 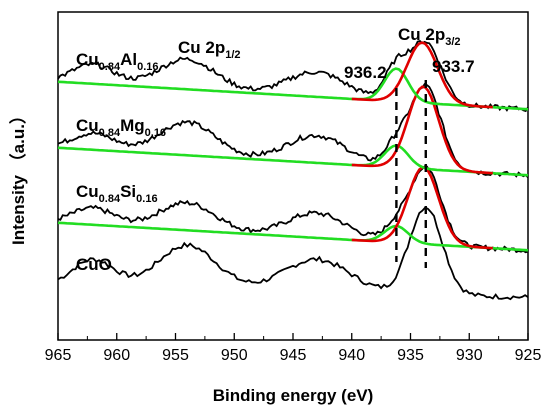 What do you see at coordinates (94, 264) in the screenshot?
I see `series-label: CuO` at bounding box center [94, 264].